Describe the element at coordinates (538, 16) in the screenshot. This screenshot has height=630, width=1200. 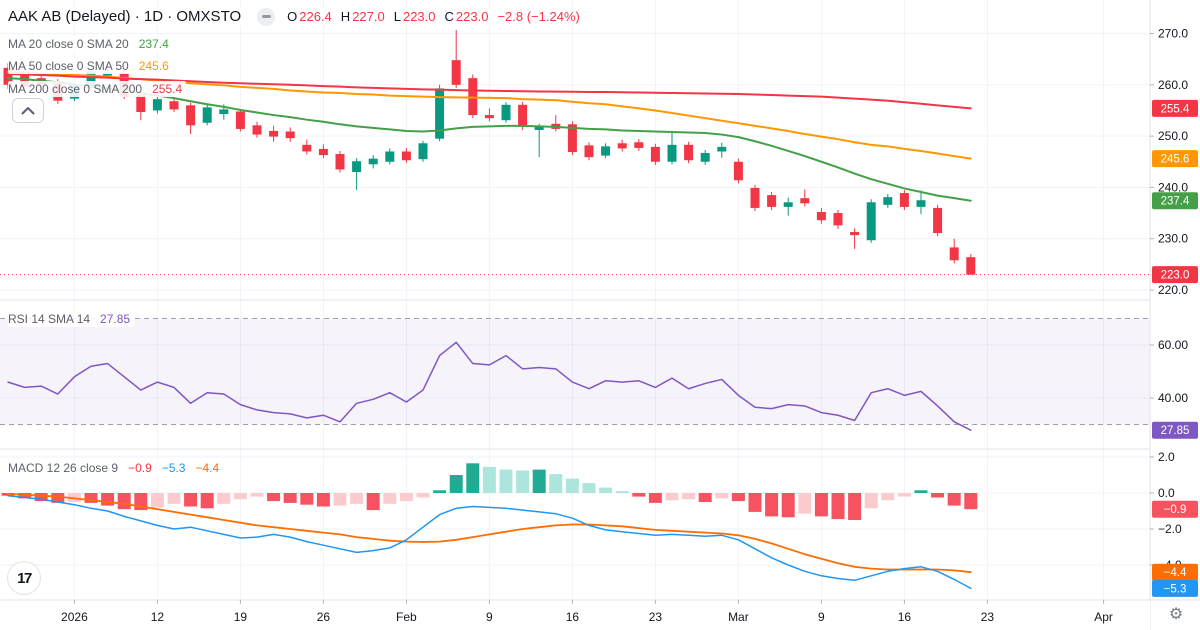
I see `change-value: −2.8 (−1.24%)` at that location.